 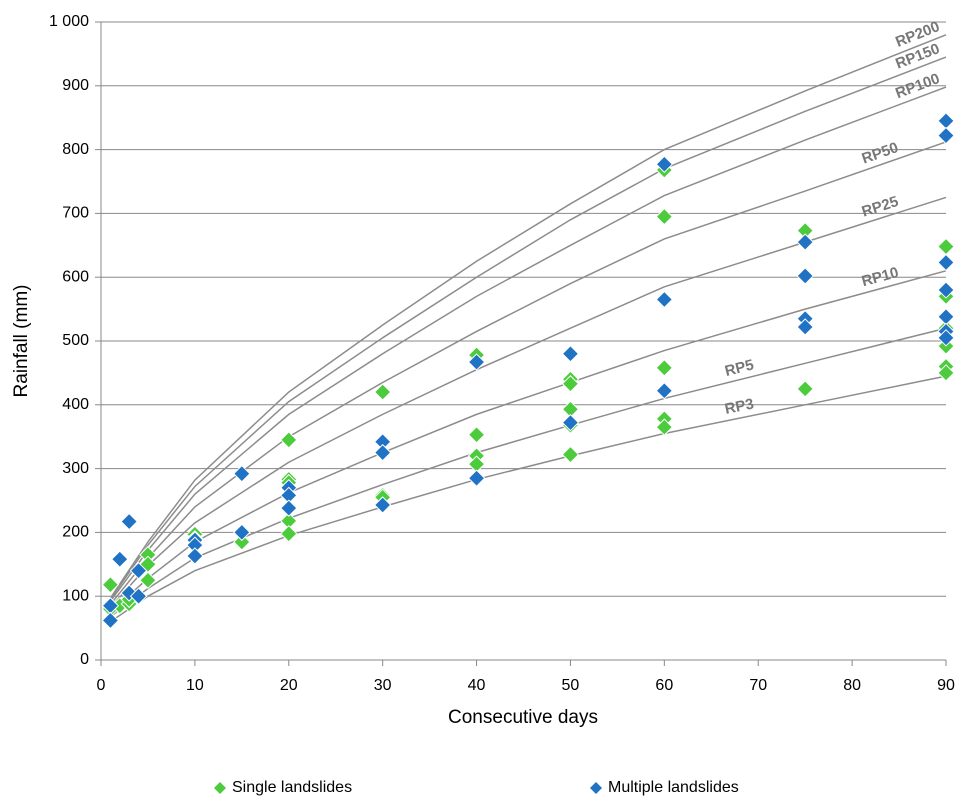 I want to click on y-tick-label: 100, so click(x=75, y=595).